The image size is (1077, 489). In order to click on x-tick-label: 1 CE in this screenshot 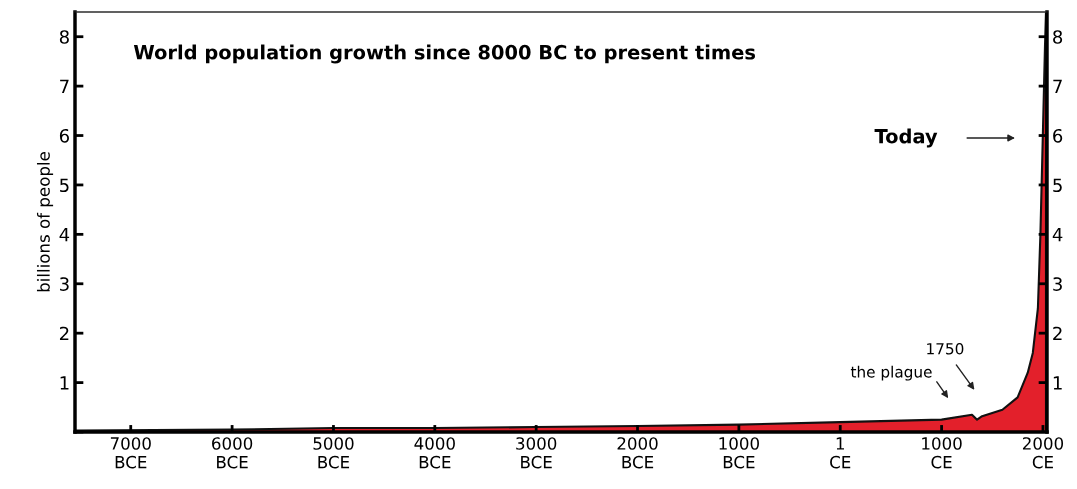, I will do `click(840, 453)`.